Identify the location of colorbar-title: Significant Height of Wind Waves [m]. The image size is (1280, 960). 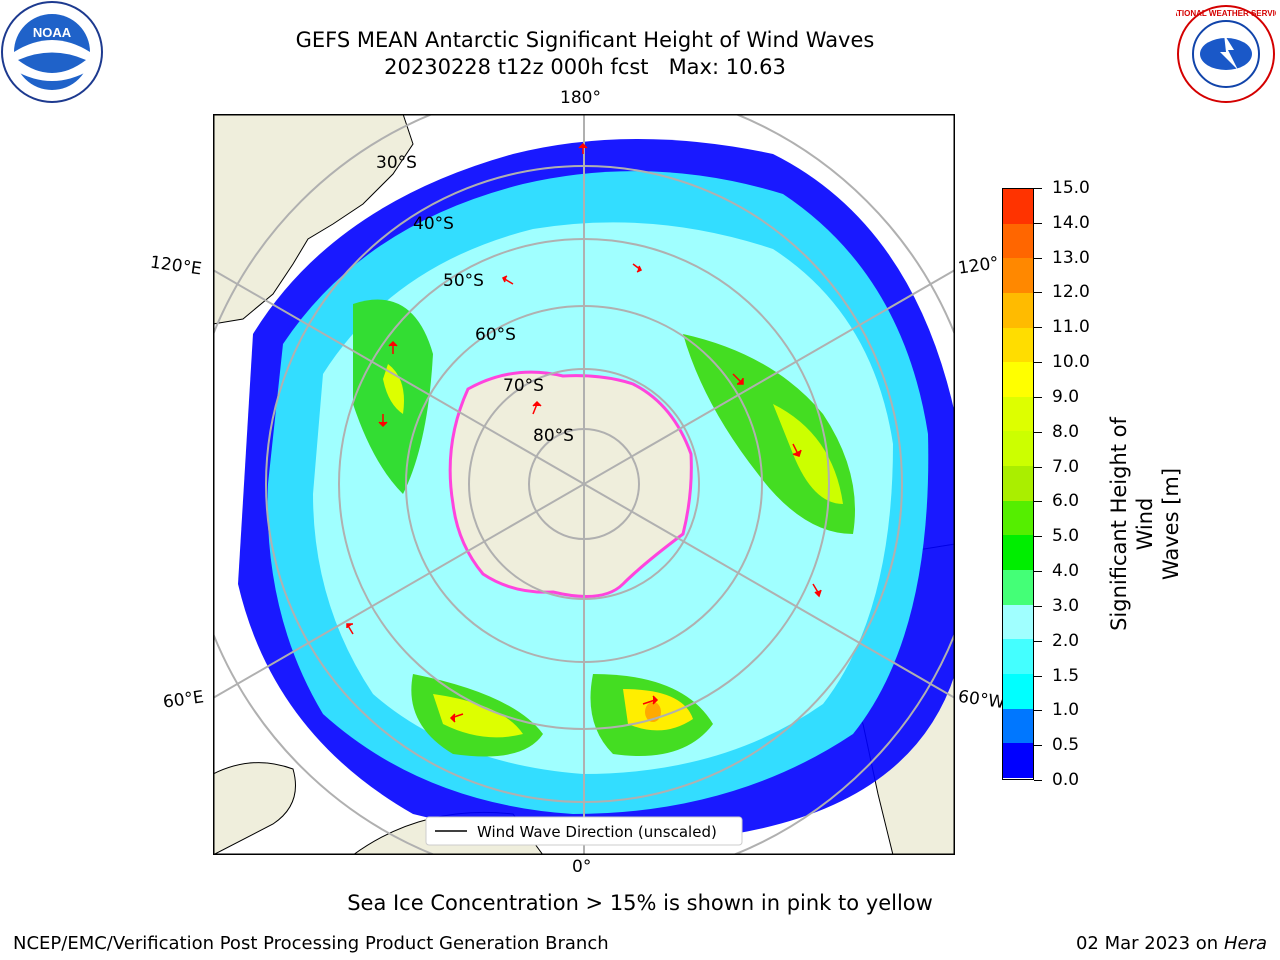
(1145, 524).